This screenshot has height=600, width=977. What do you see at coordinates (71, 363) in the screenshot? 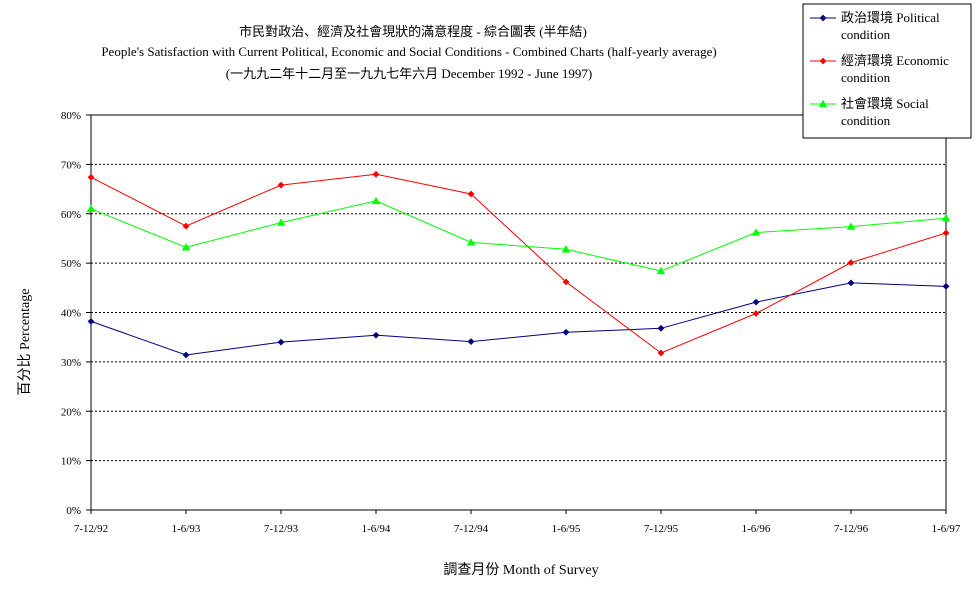
I see `y-tick-label: 30%` at bounding box center [71, 363].